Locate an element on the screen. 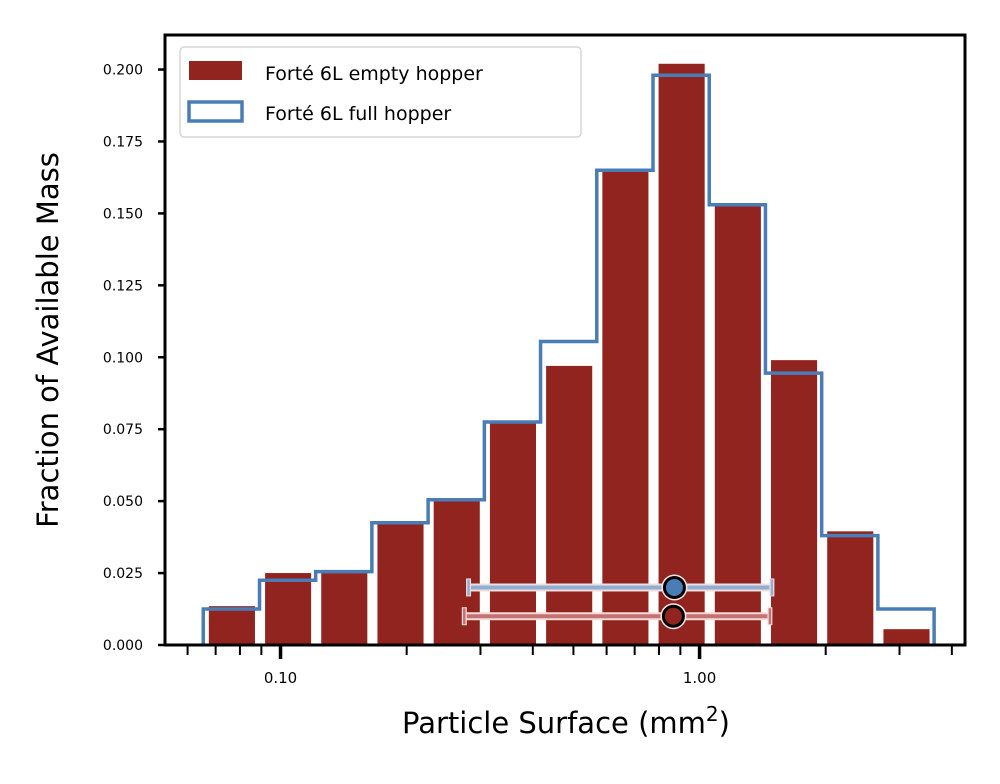 Image resolution: width=1000 pixels, height=784 pixels. y-tick-label: 0.125 is located at coordinates (123, 286).